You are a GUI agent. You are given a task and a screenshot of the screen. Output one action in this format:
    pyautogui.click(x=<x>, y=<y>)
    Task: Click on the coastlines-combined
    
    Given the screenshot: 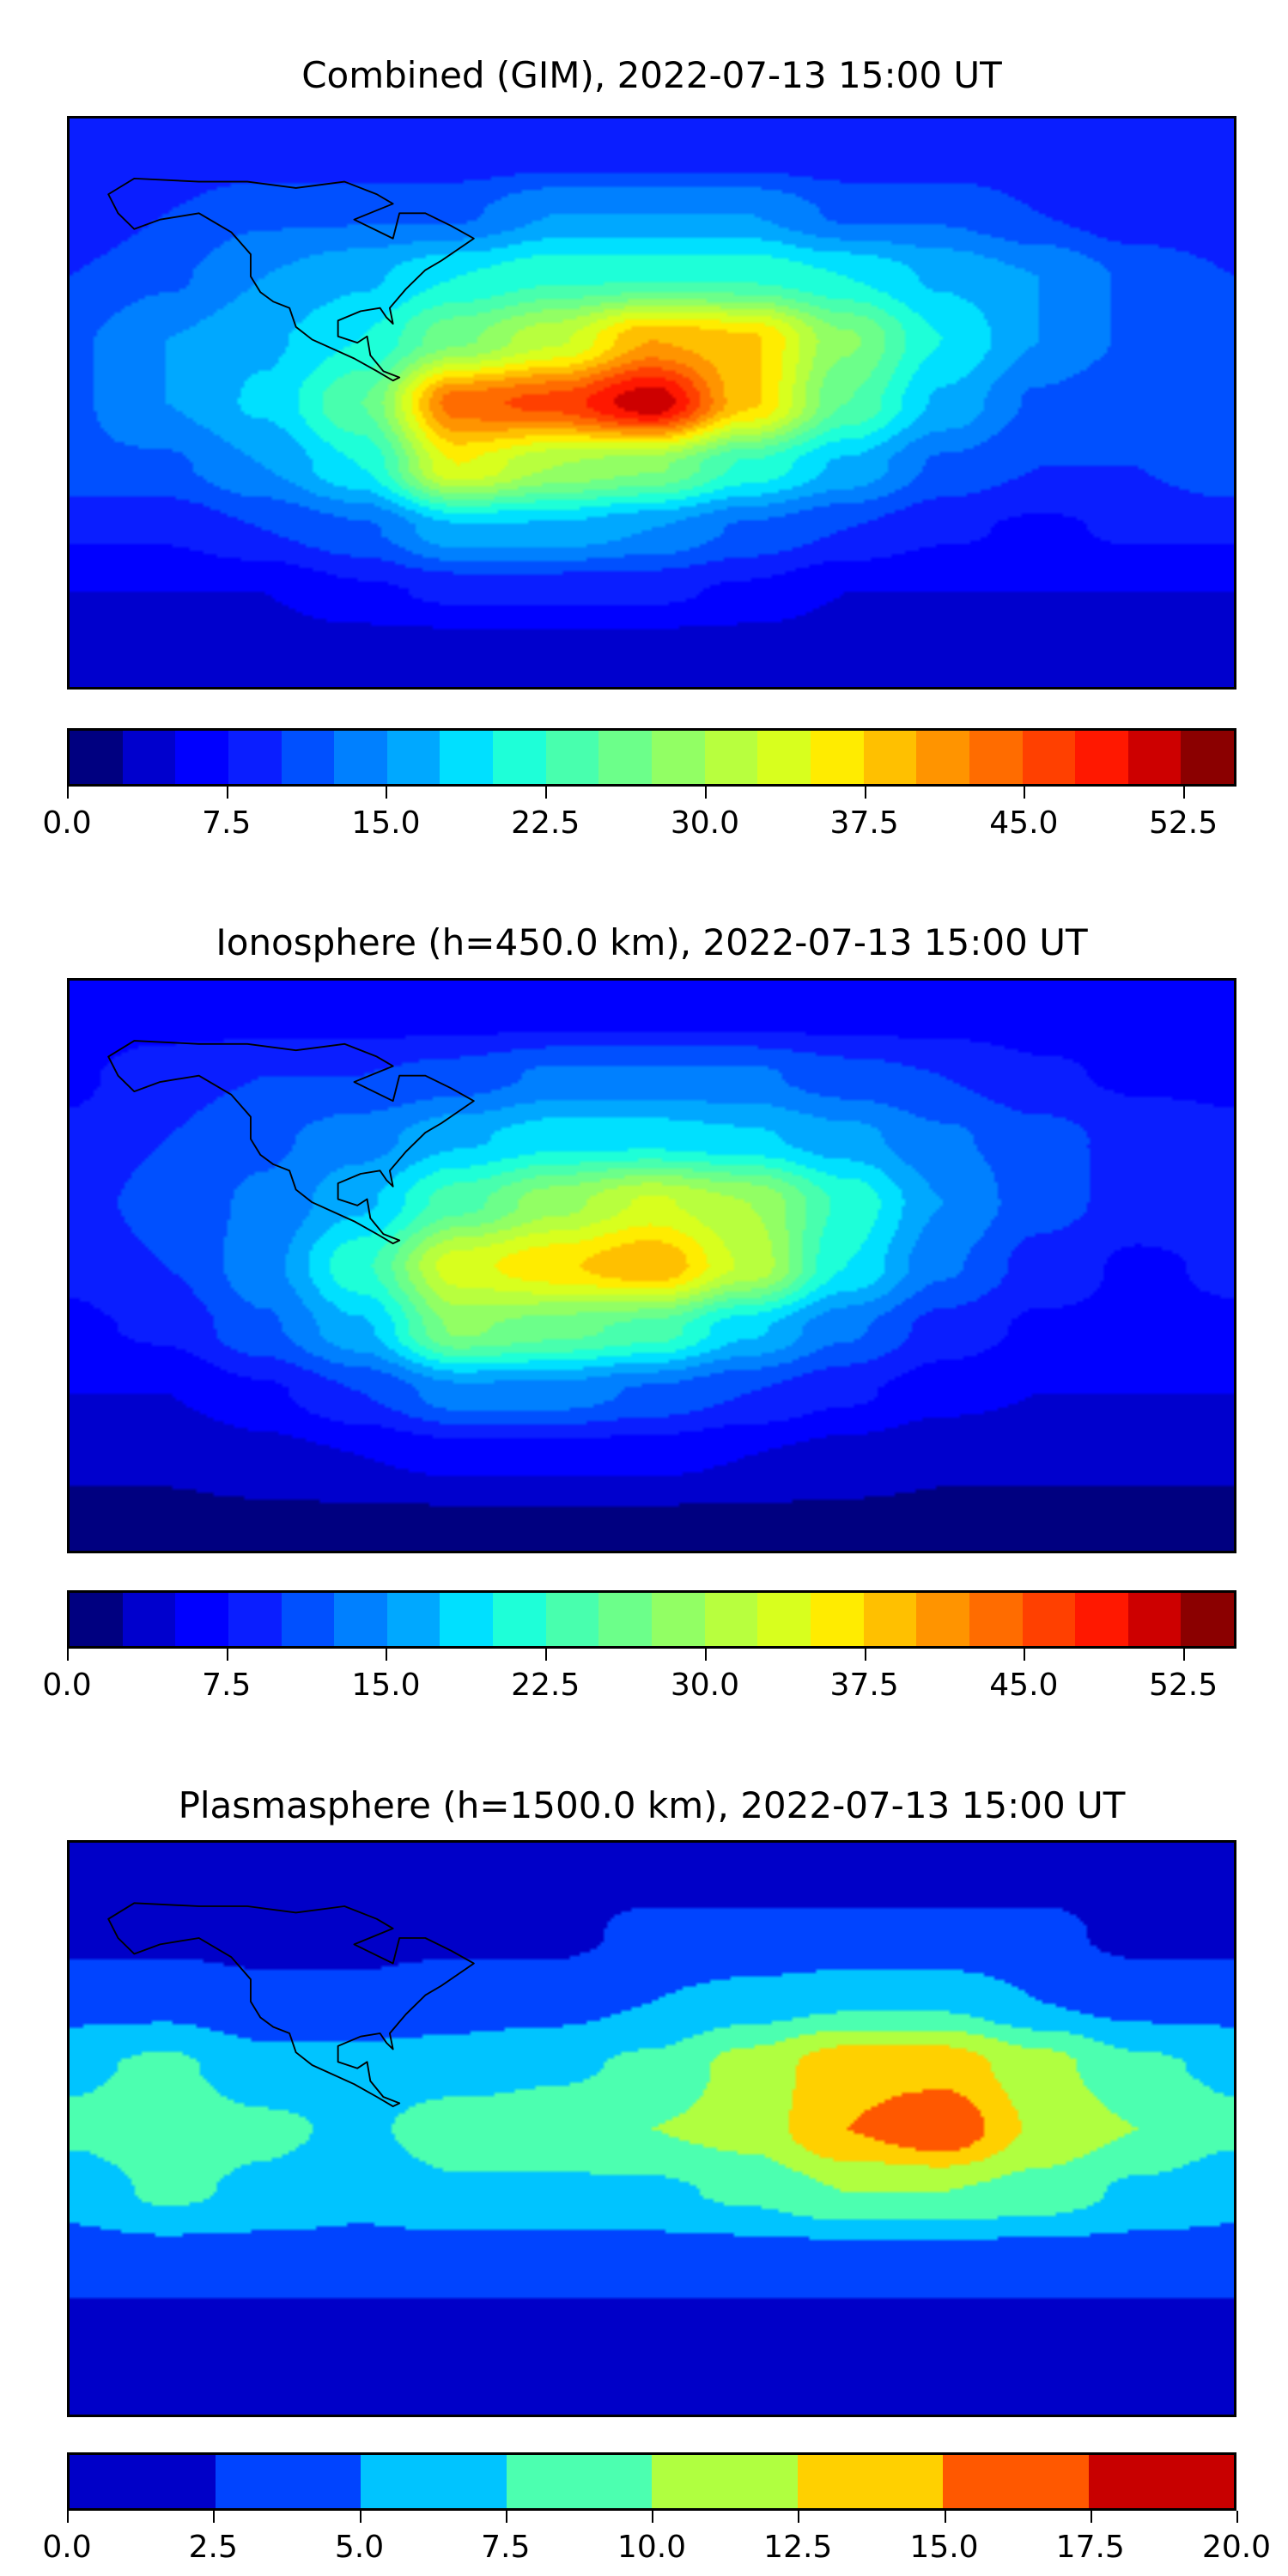 What is the action you would take?
    pyautogui.click(x=291, y=280)
    